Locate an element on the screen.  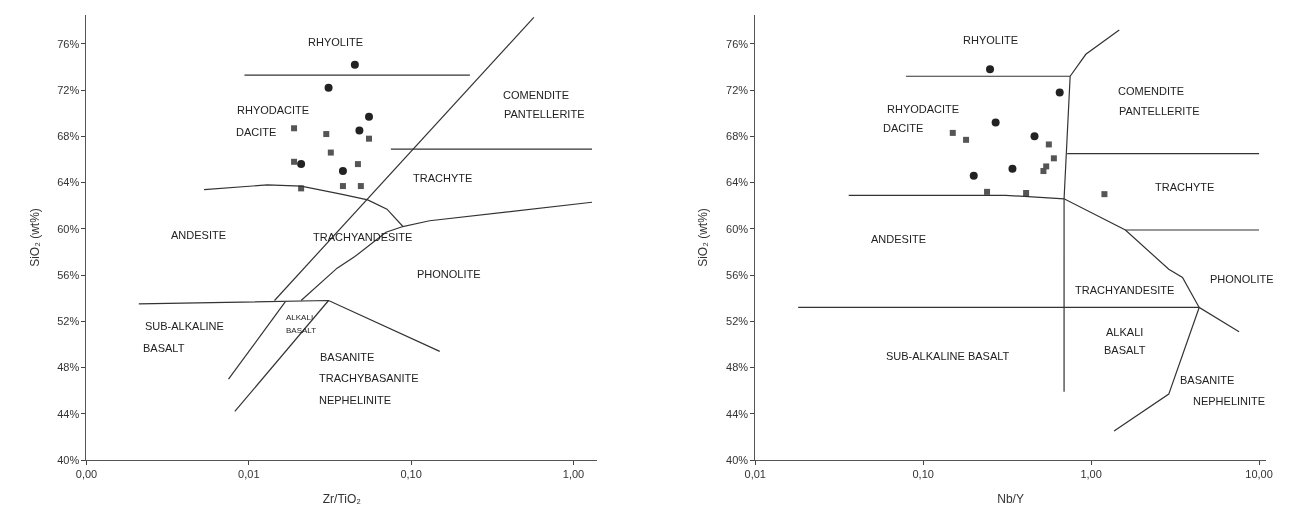
x-tick-label: 10,00 is located at coordinates (1259, 474).